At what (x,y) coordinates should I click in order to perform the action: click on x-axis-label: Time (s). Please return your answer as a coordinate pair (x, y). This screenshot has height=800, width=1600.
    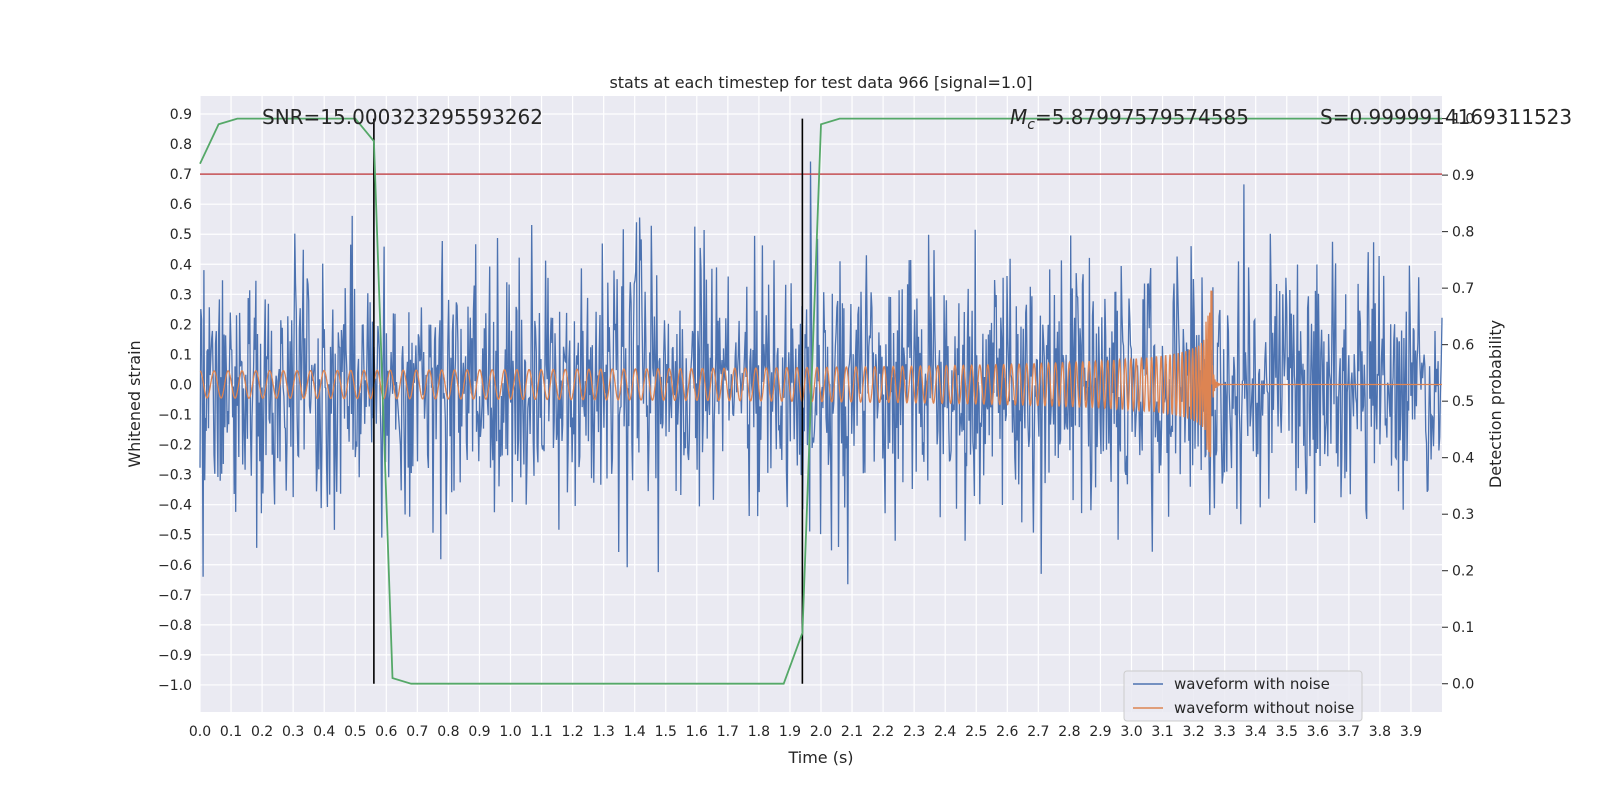
    Looking at the image, I should click on (820, 757).